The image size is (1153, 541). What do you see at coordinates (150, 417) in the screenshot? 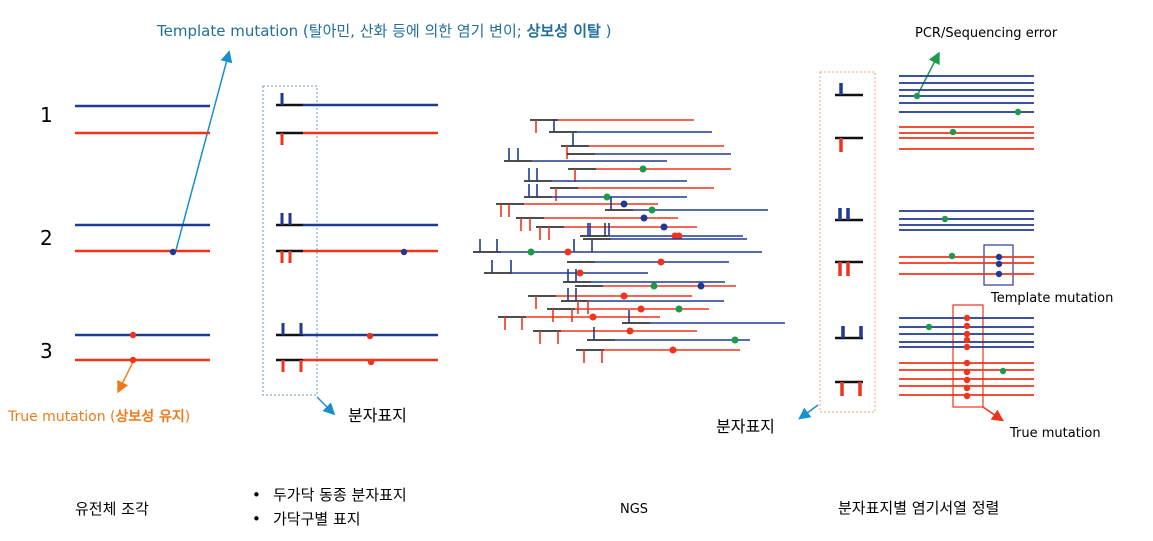
I see `true-mutation-bold: 상보성 유지` at bounding box center [150, 417].